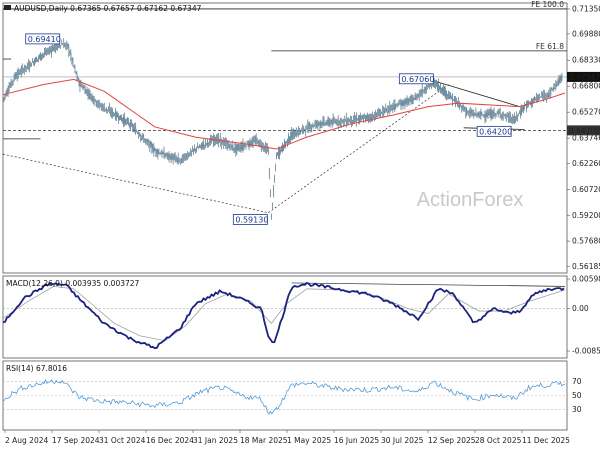 The height and width of the screenshot is (450, 600). What do you see at coordinates (586, 266) in the screenshot?
I see `price-y-tick-label: 0.56185` at bounding box center [586, 266].